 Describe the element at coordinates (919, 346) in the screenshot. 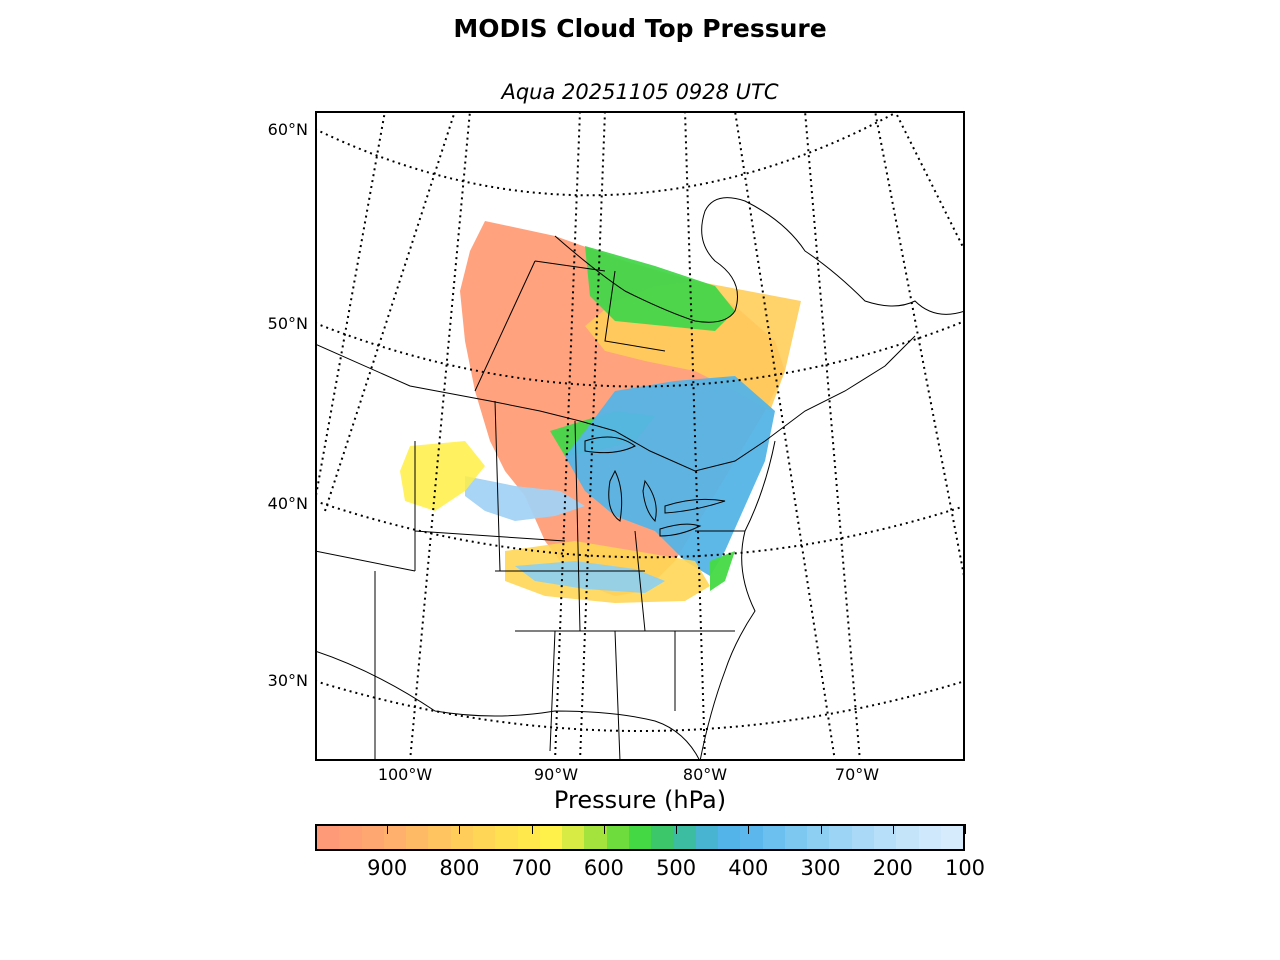

I see `meridian-65w` at that location.